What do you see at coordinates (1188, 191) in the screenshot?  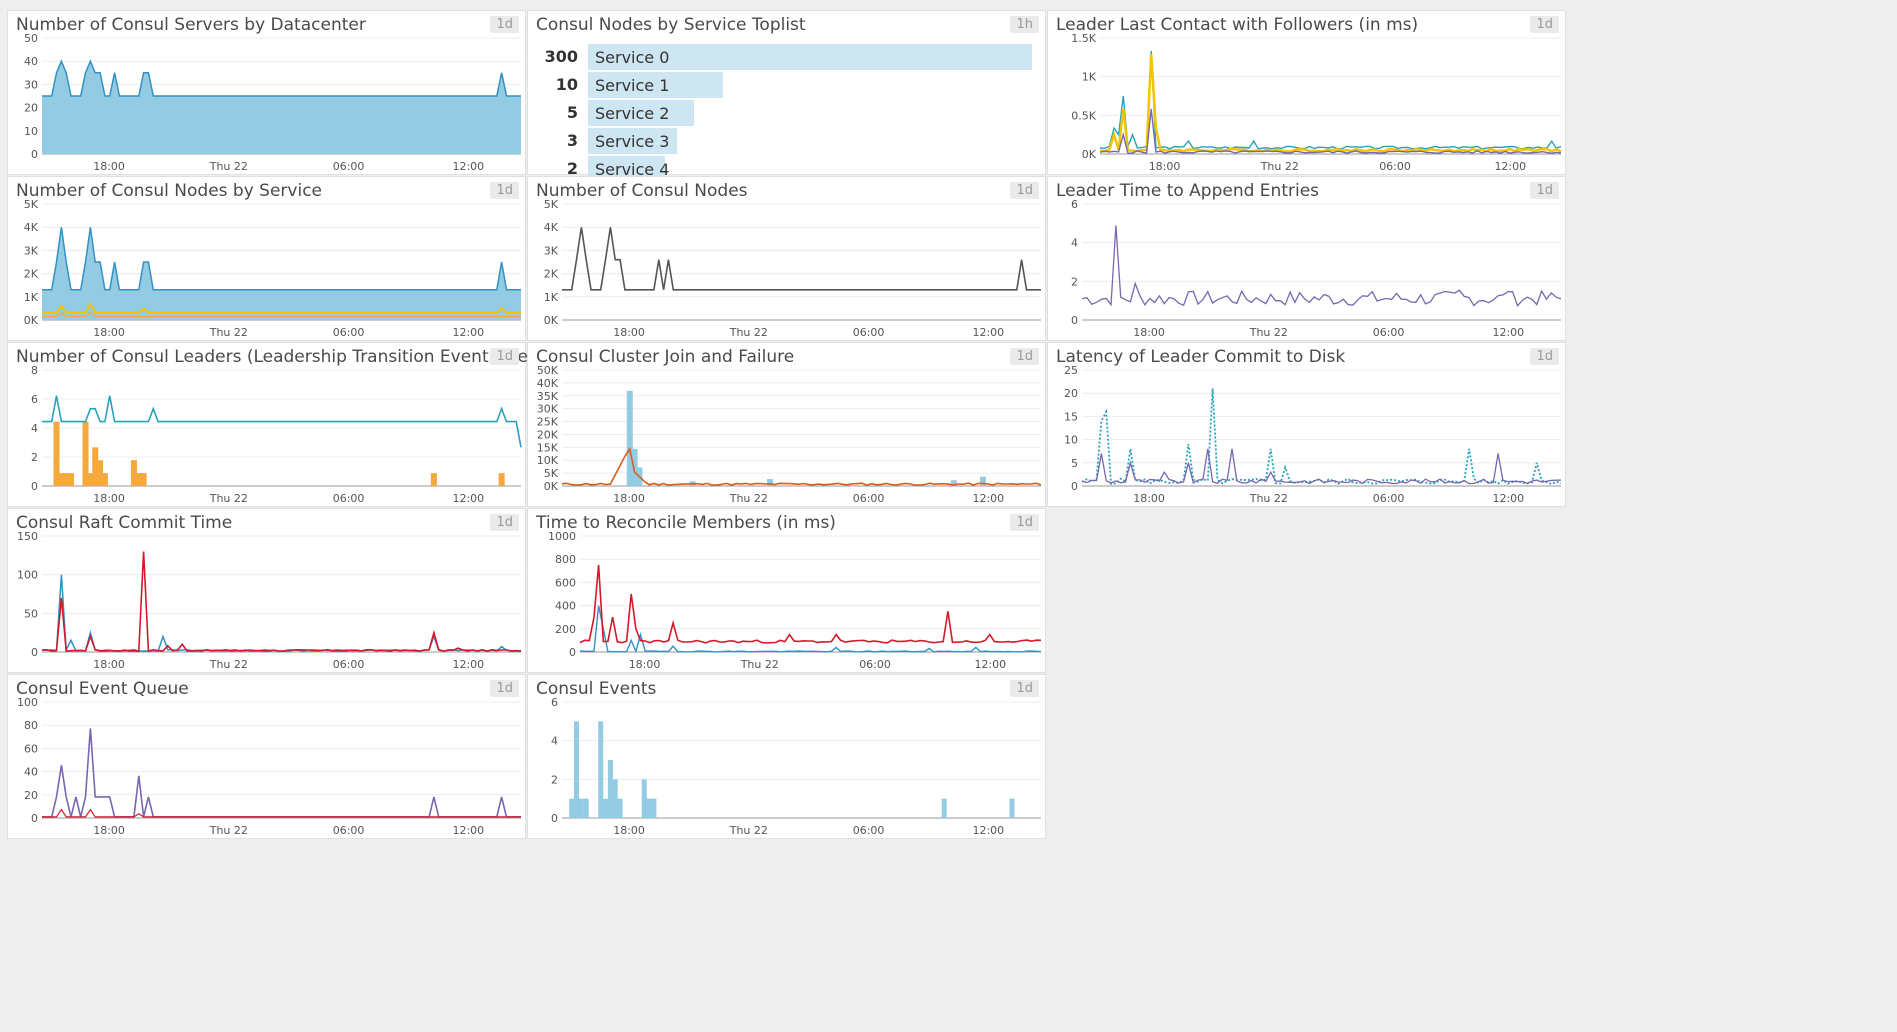 I see `widget-title: Leader Time to Append Entries` at bounding box center [1188, 191].